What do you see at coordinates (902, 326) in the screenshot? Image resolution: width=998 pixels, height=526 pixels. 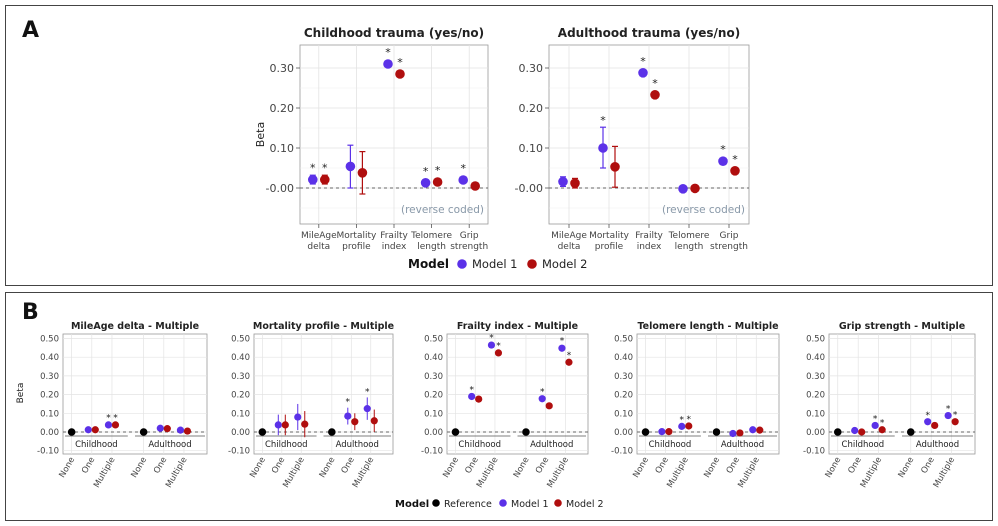 I see `chart-title: Grip strength - Multiple` at bounding box center [902, 326].